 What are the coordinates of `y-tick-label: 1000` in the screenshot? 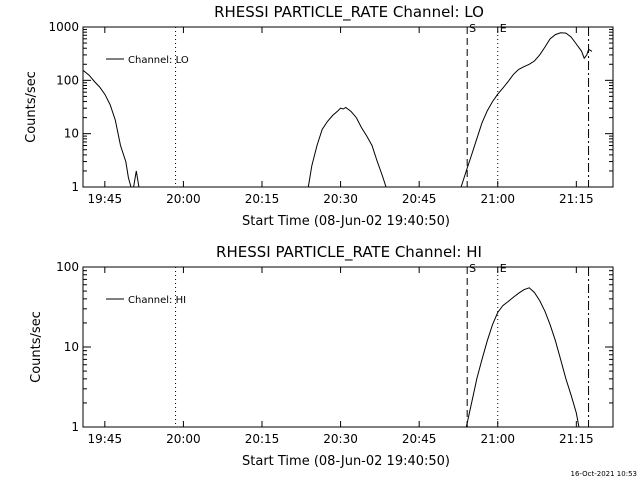 It's located at (63, 27).